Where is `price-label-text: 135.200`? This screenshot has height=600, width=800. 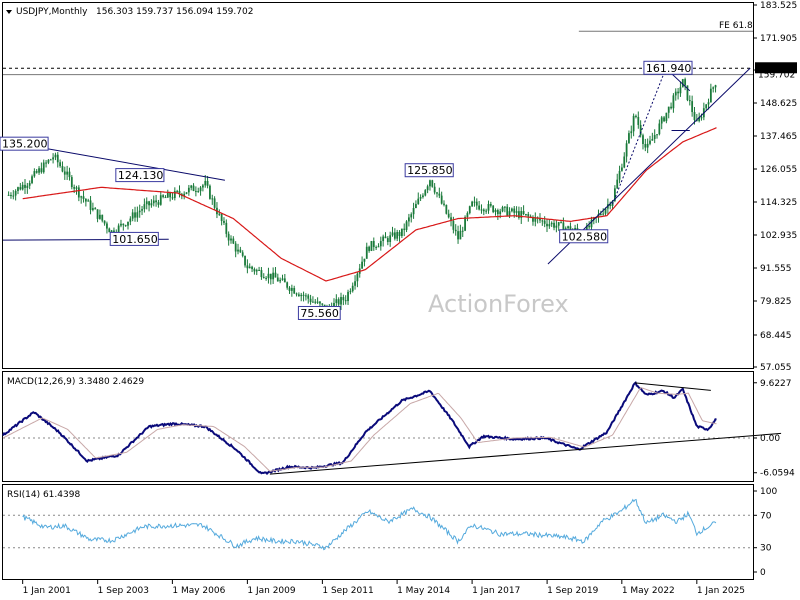
price-label-text: 135.200 is located at coordinates (25, 144).